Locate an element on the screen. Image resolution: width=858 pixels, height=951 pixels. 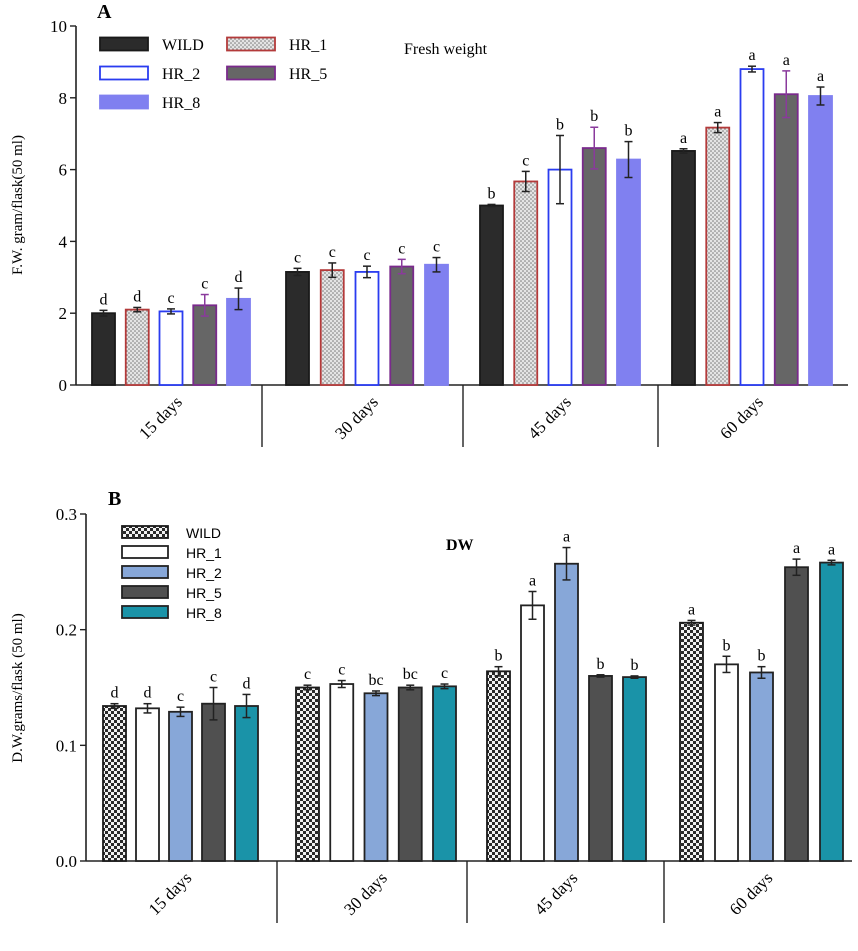
panel-b-y-axis-label: D.W.grams/flask (50 ml) is located at coordinates (18, 687).